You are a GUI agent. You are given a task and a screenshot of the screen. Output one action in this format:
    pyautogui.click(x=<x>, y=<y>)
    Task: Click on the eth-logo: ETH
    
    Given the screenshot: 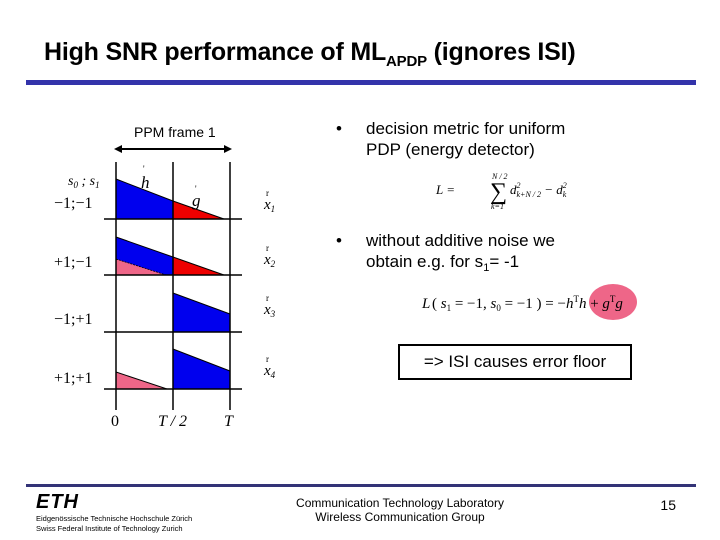 What is the action you would take?
    pyautogui.click(x=57, y=502)
    